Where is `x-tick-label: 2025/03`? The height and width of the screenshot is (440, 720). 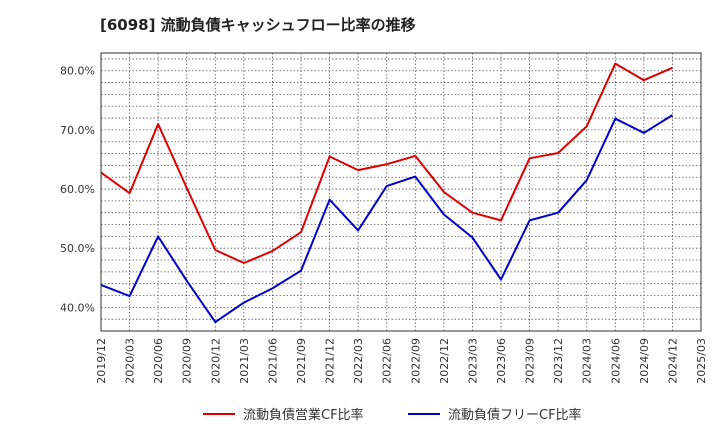
x-tick-label: 2025/03 is located at coordinates (701, 361).